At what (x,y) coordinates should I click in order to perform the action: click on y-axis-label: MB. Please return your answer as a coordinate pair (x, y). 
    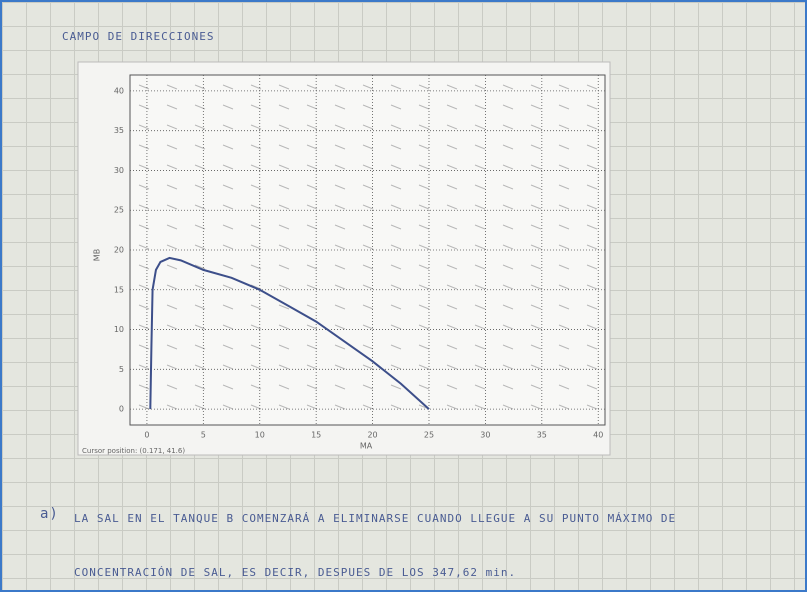
    Looking at the image, I should click on (97, 255).